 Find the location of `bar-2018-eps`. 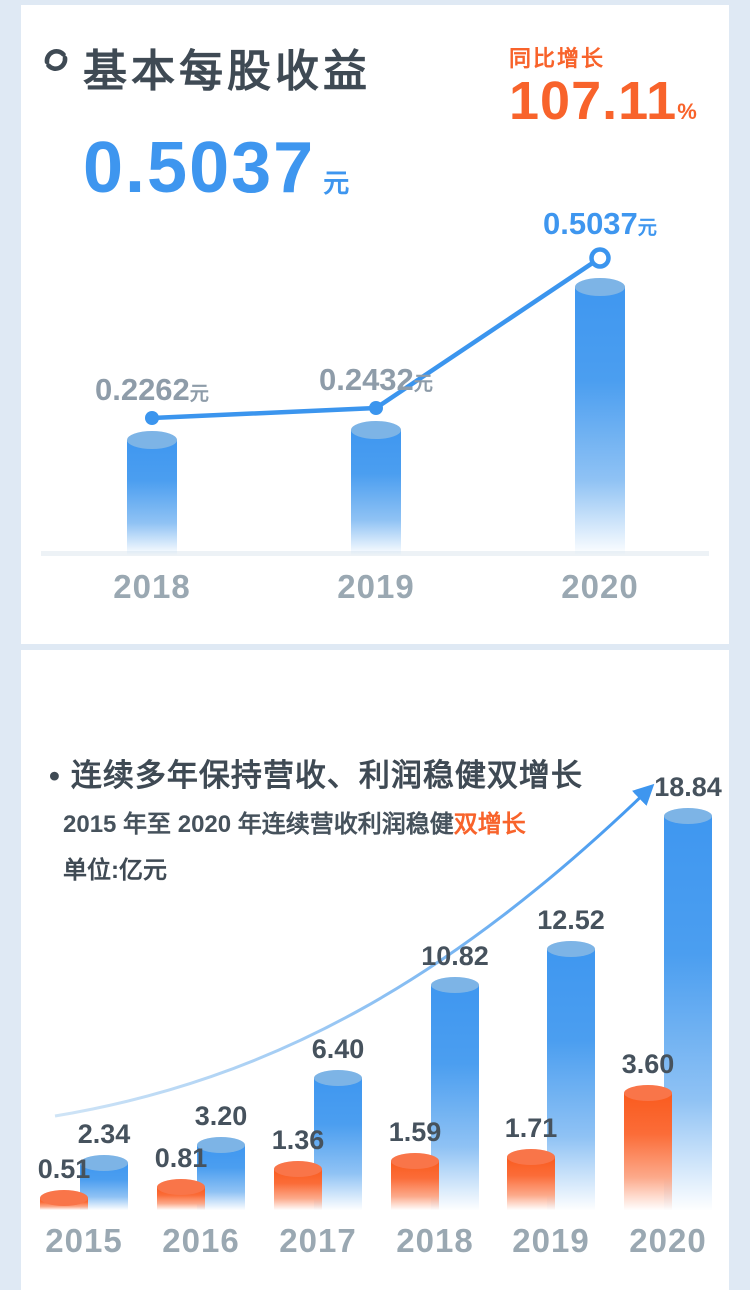

bar-2018-eps is located at coordinates (152, 497).